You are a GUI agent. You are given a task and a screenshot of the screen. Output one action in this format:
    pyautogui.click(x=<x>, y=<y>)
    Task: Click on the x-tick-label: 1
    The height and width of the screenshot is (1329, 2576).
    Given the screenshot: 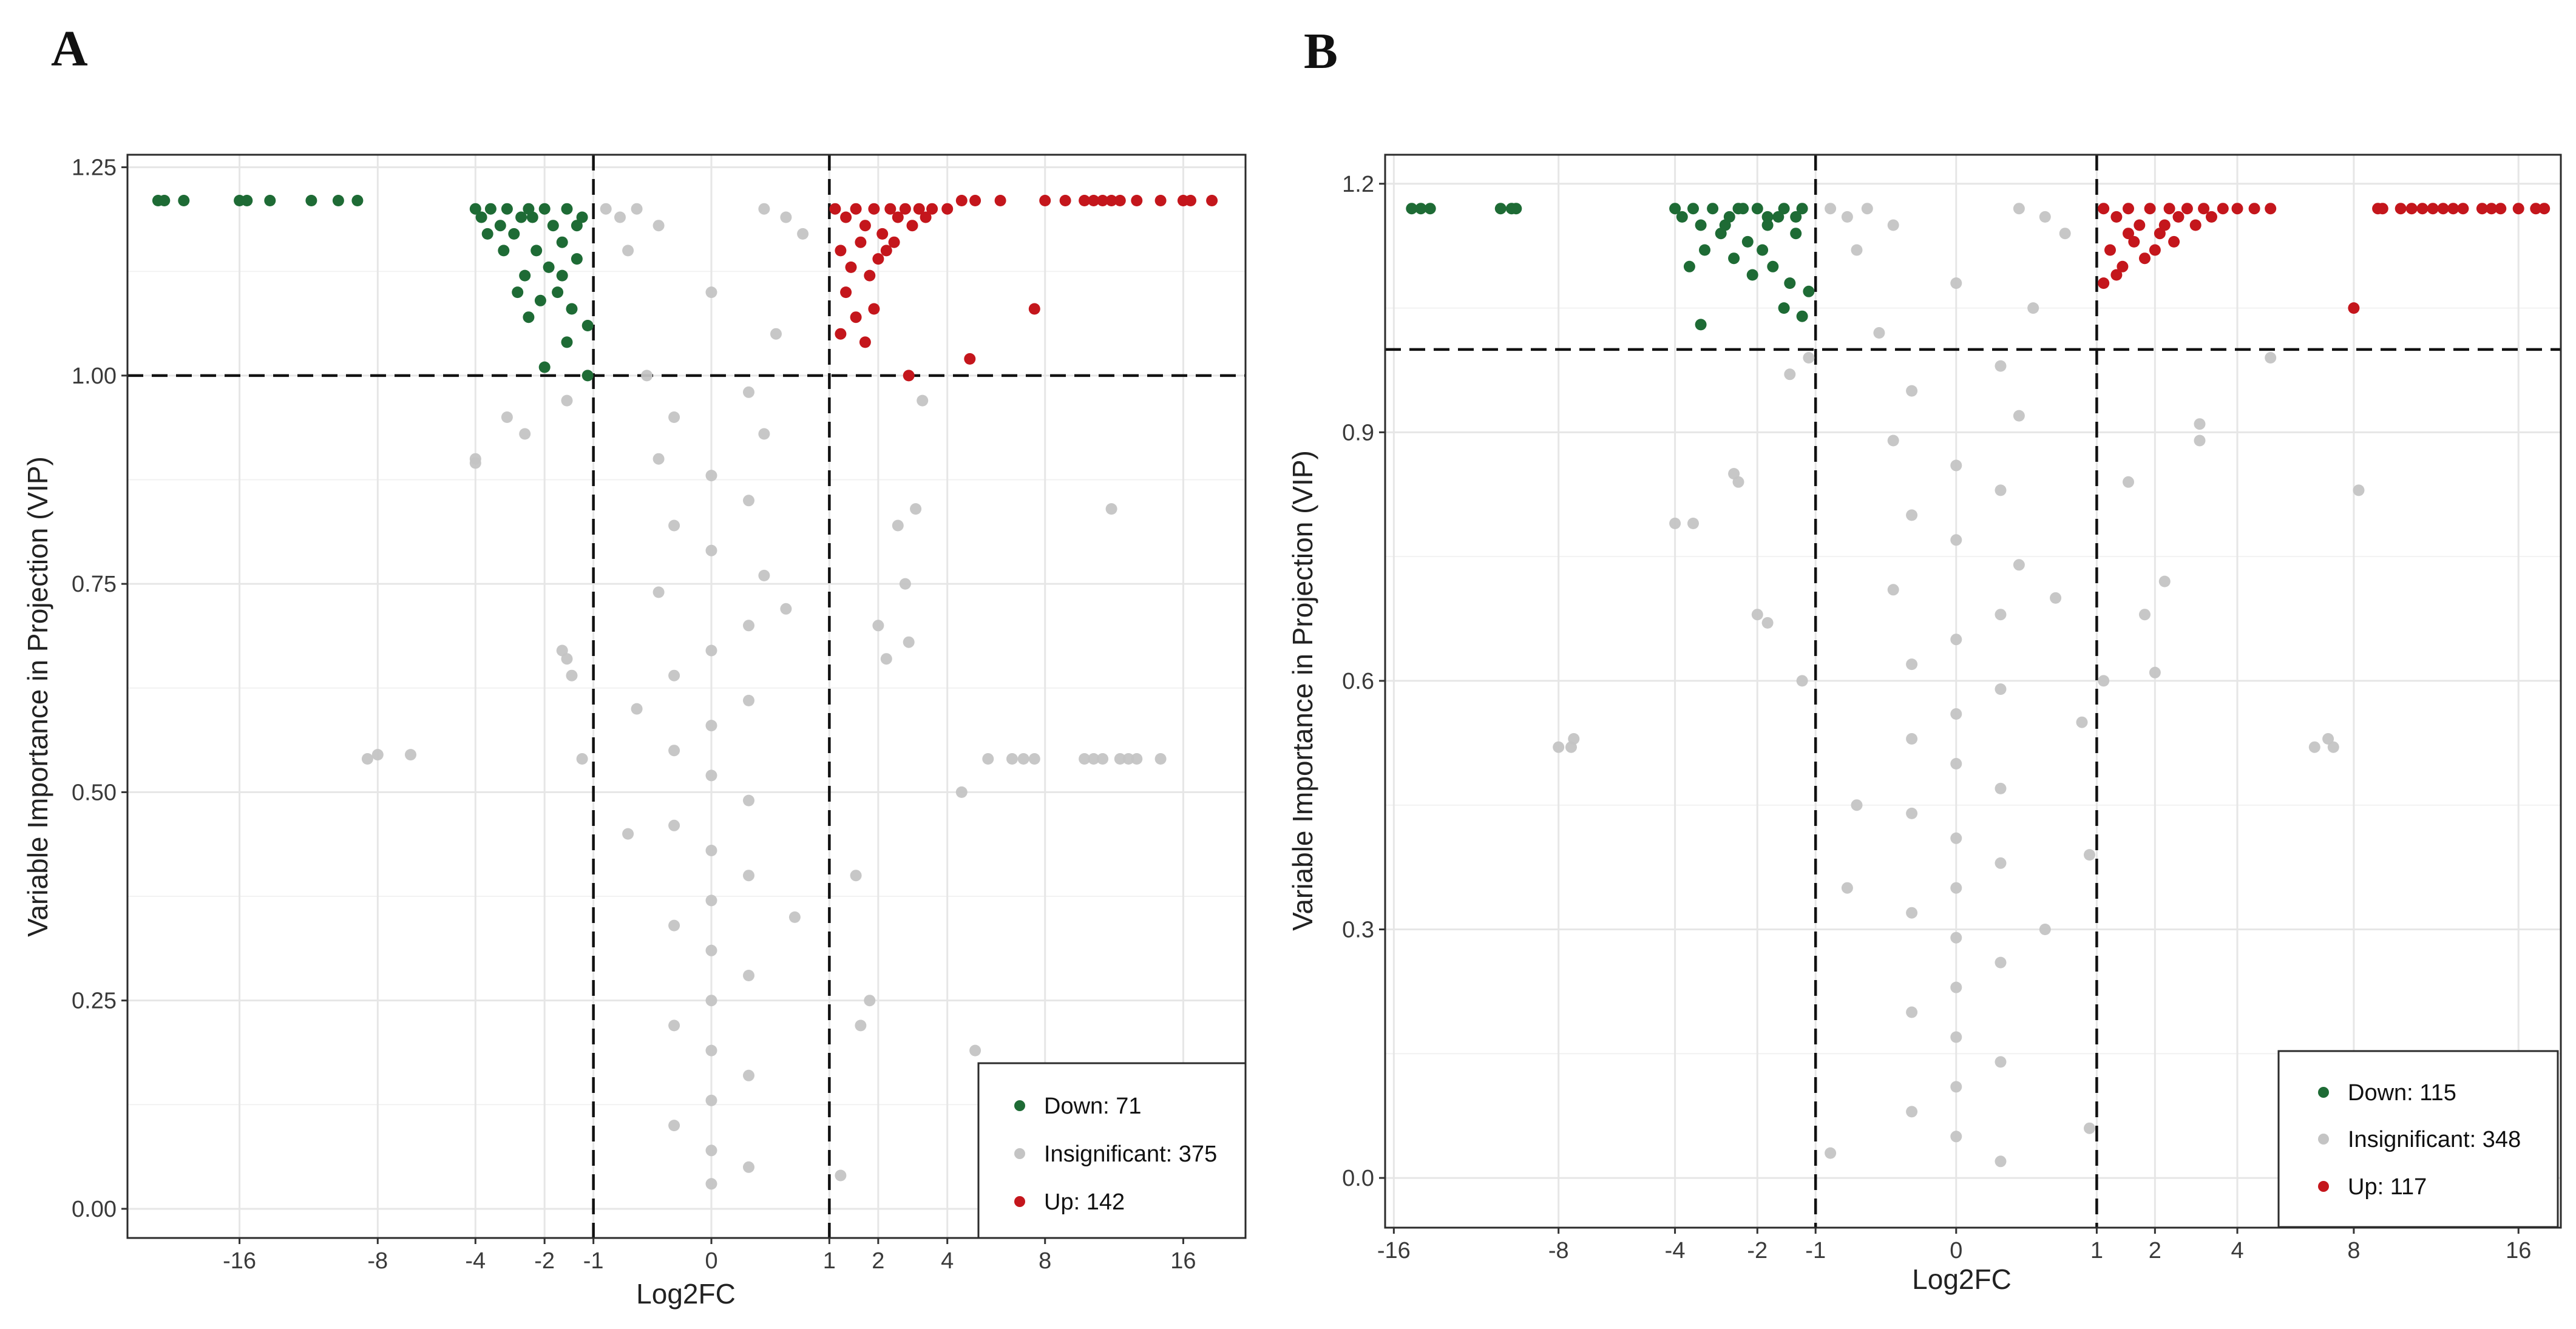 What is the action you would take?
    pyautogui.click(x=830, y=1261)
    